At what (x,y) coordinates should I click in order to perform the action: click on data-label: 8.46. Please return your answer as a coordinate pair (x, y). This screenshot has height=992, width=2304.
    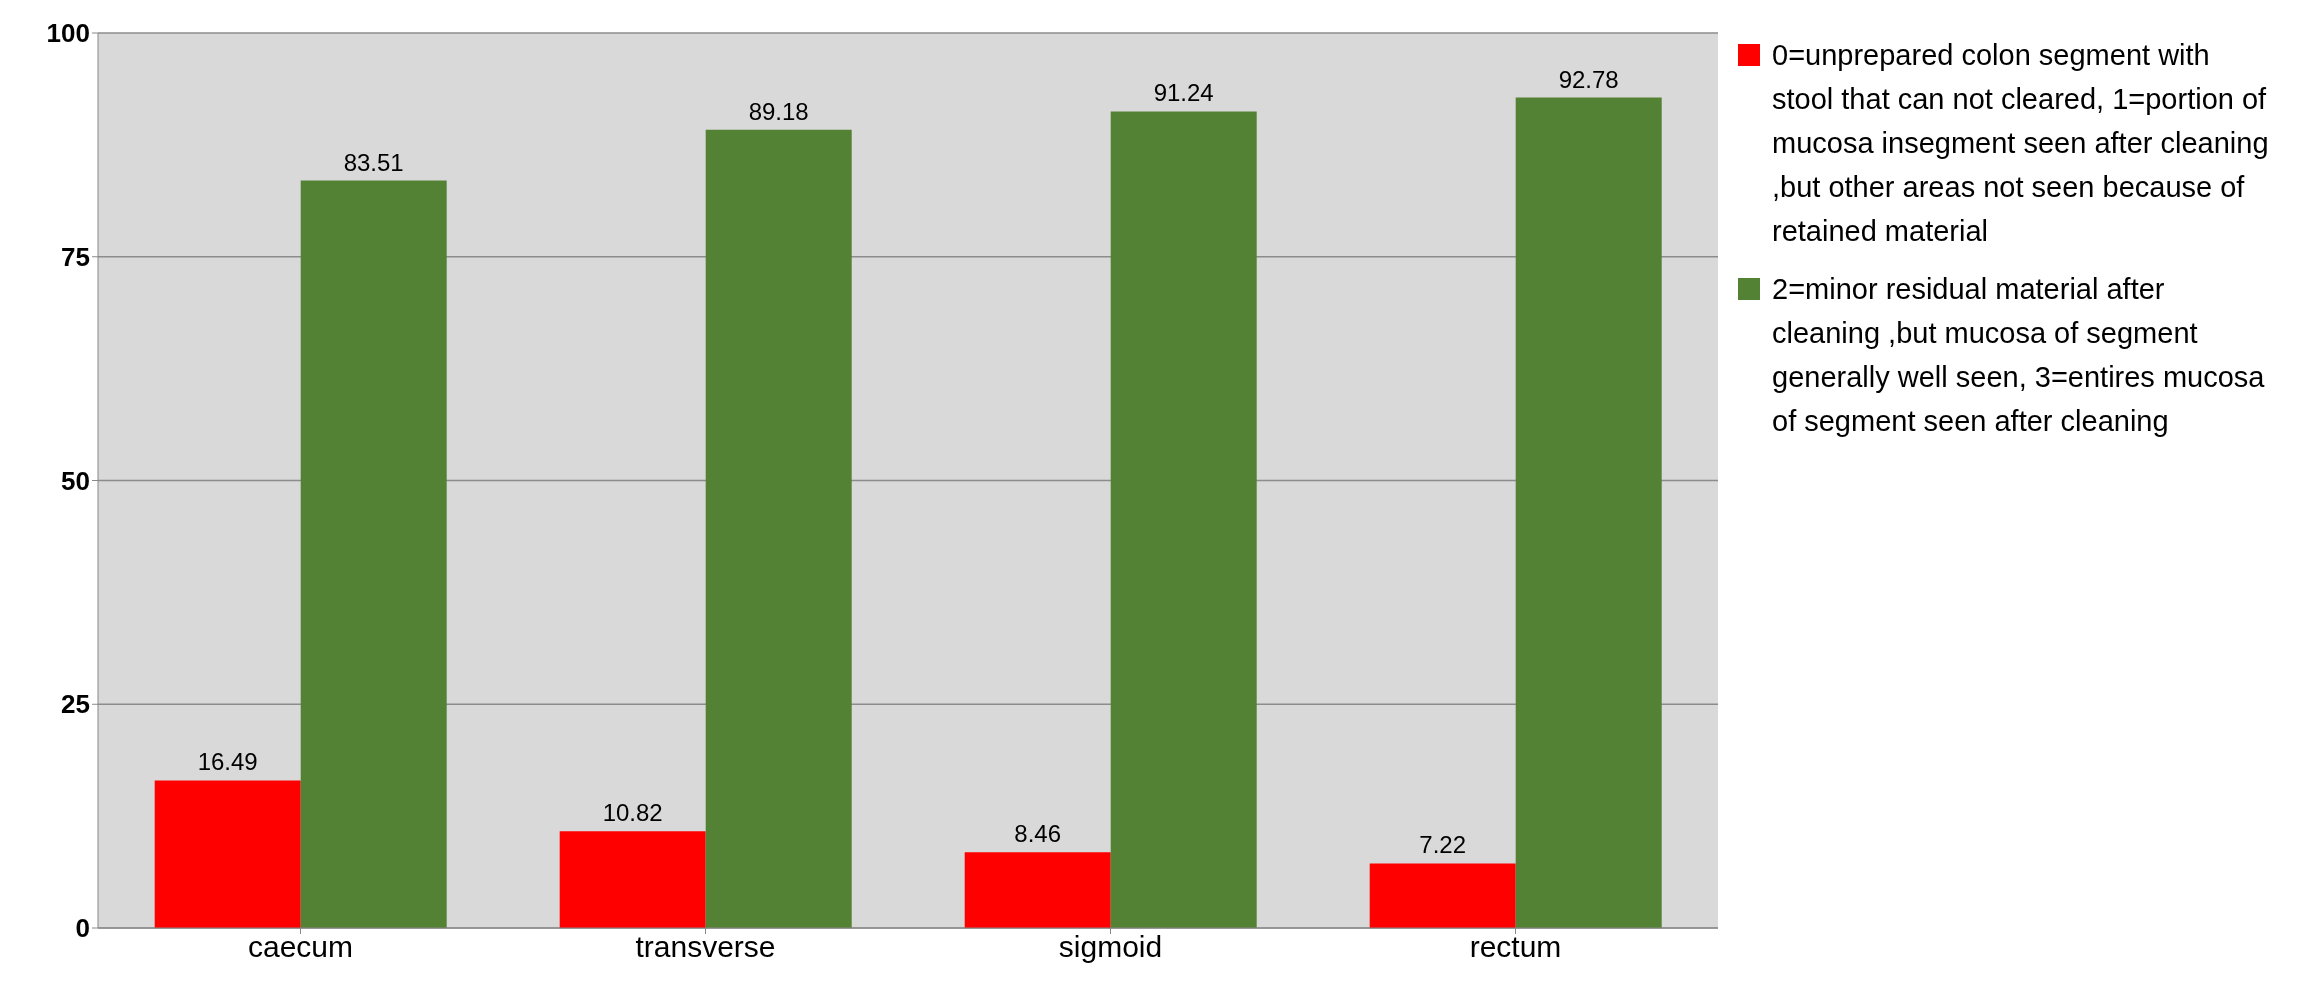
    Looking at the image, I should click on (1038, 834).